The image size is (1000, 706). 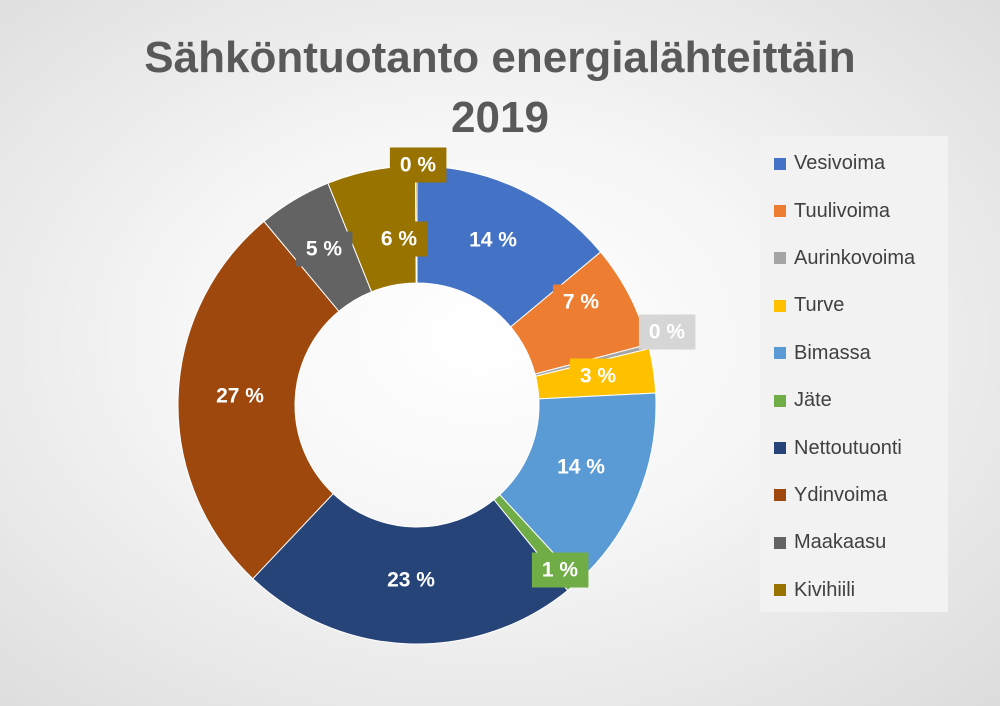 I want to click on legend-item-vesivoima: Vesivoima, so click(x=854, y=163).